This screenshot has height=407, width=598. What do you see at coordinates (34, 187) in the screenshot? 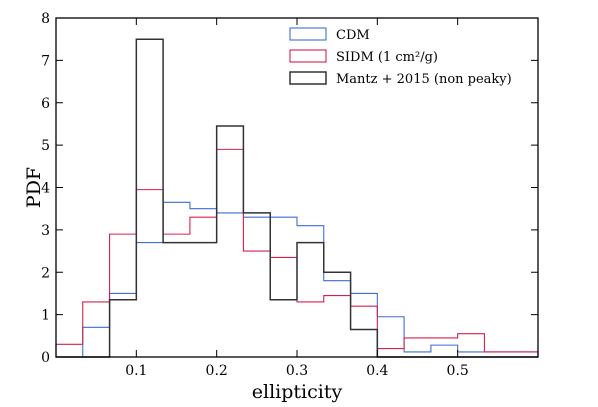
I see `y-axis-label: PDF` at bounding box center [34, 187].